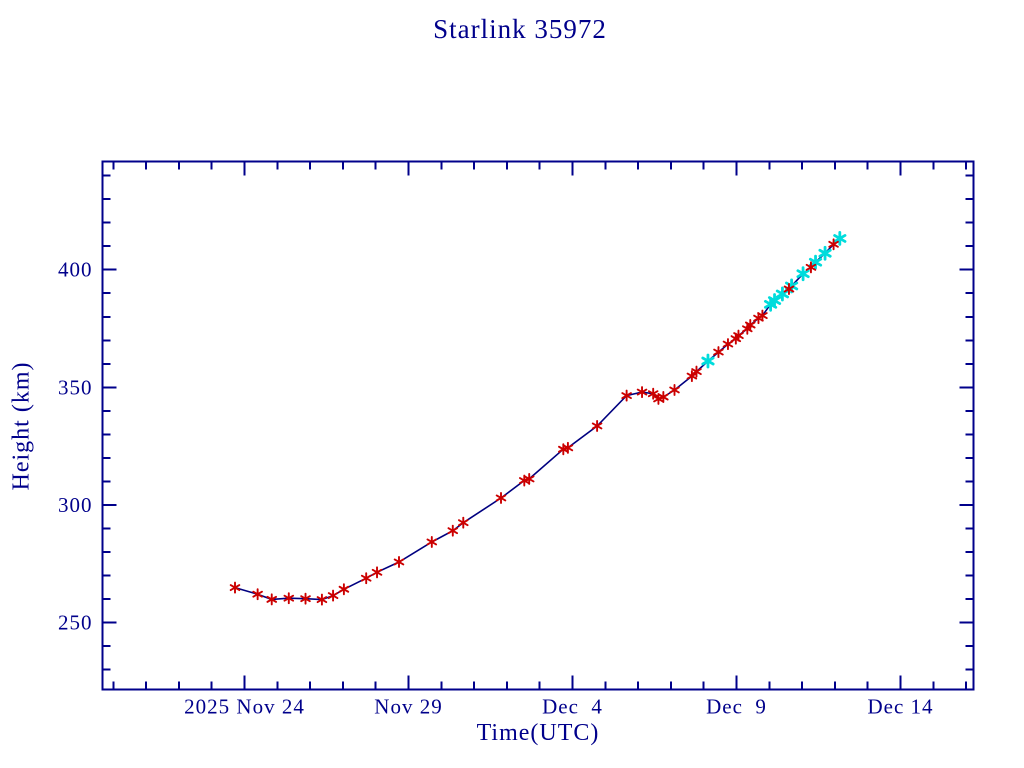  I want to click on predicted-markers, so click(774, 300).